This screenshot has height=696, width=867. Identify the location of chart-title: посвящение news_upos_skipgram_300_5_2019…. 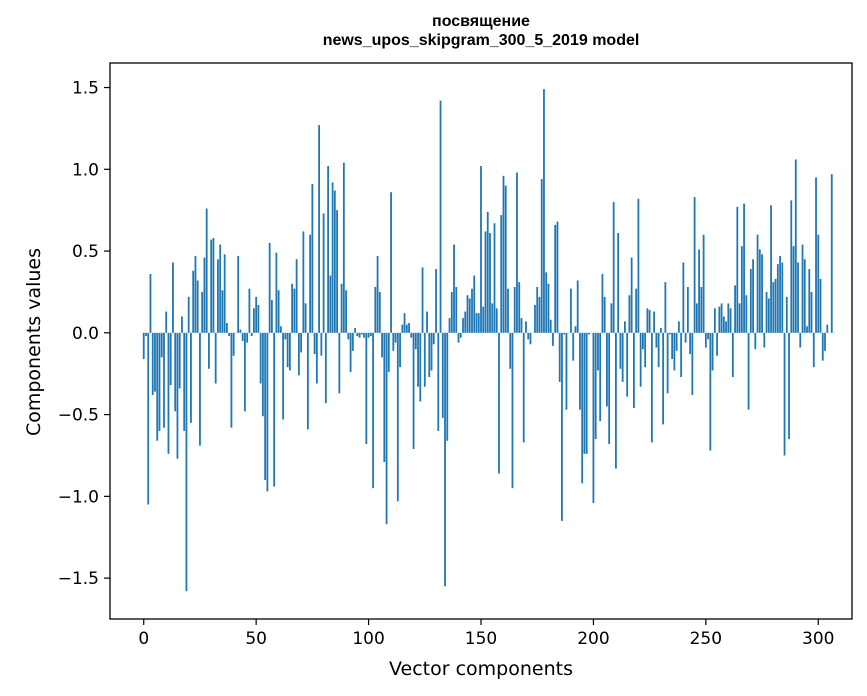
(481, 31).